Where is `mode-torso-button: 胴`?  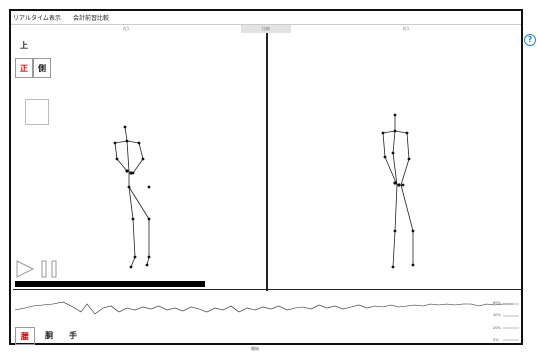 mode-torso-button: 胴 is located at coordinates (49, 336).